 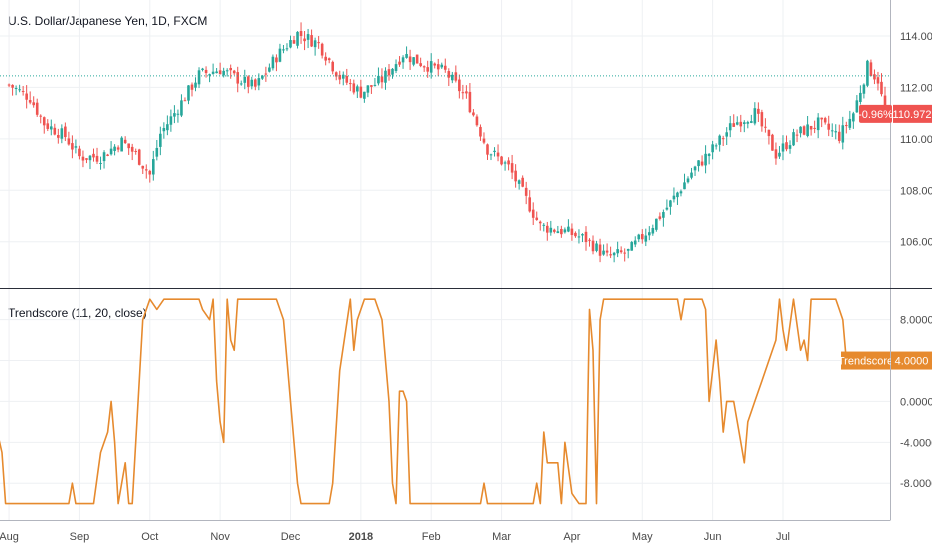 I want to click on indicator-value-badge-text: 4.0000, so click(x=912, y=362).